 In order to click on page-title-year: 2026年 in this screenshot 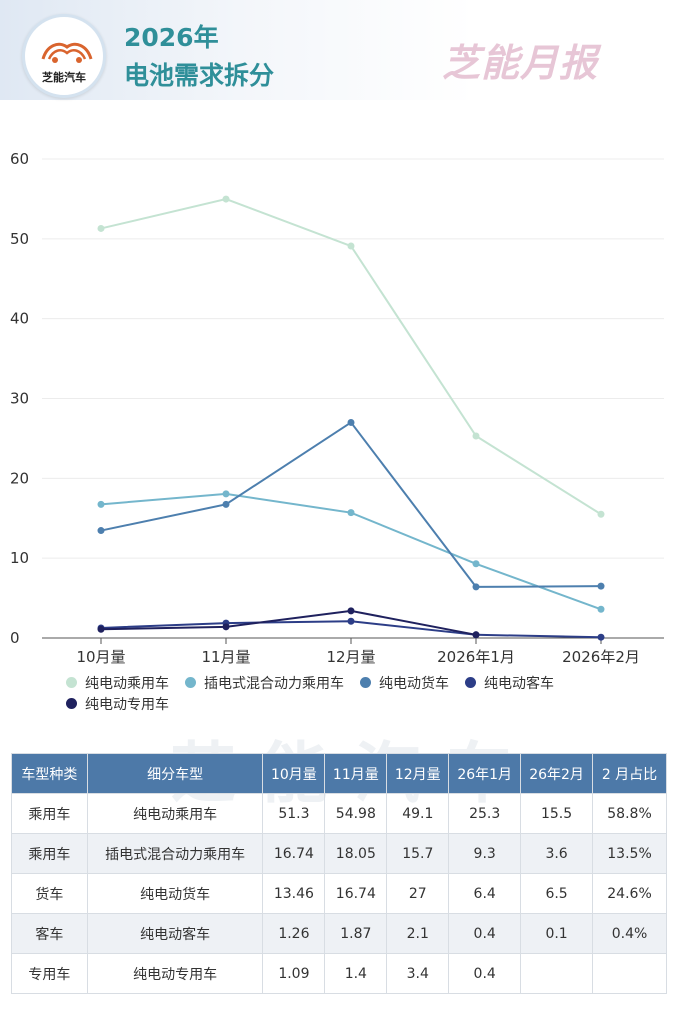, I will do `click(171, 37)`.